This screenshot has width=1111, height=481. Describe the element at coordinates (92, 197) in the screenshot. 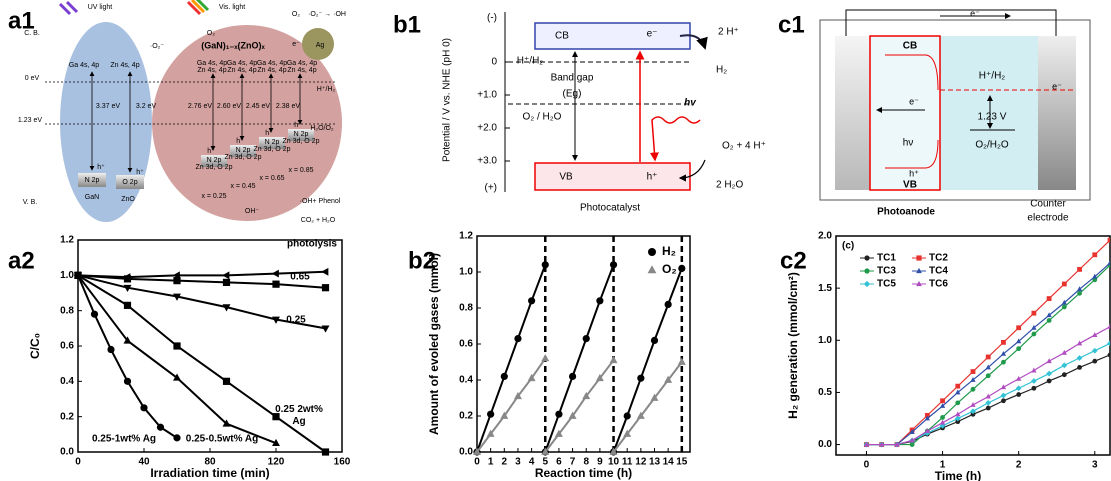

I see `diagram-text: GaN` at that location.